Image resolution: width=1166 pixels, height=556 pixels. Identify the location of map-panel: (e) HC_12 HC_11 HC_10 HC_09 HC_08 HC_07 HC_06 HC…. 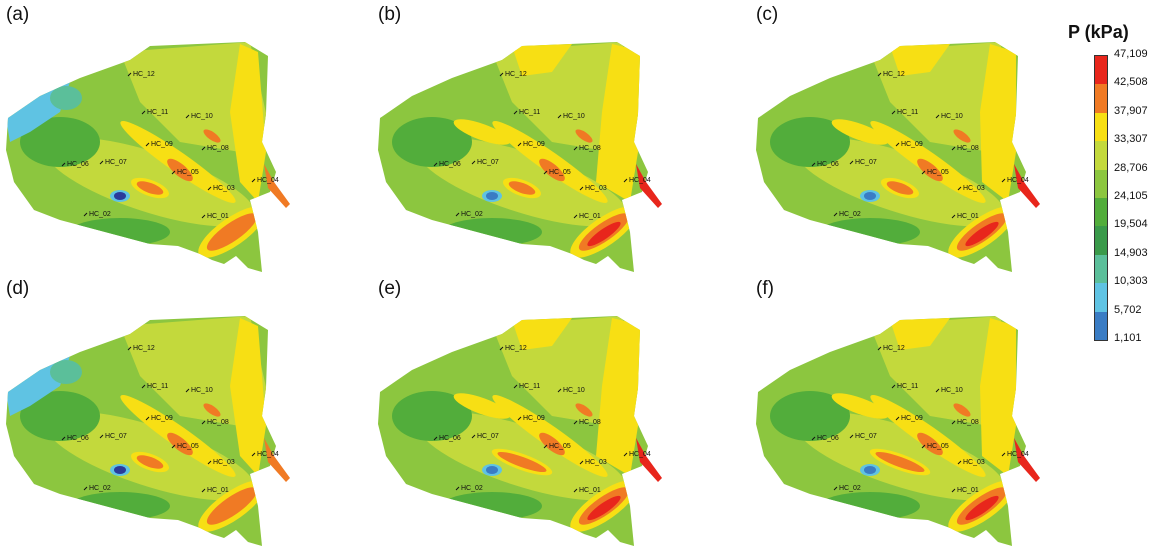
(544, 410).